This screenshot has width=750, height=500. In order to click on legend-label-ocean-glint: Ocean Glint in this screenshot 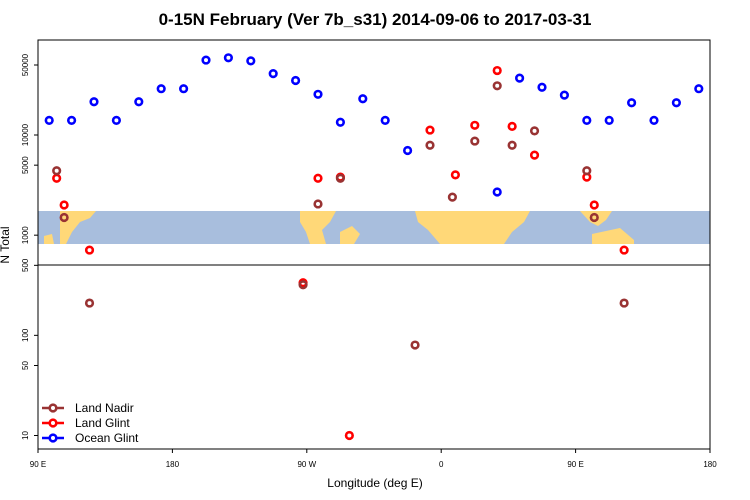, I will do `click(107, 438)`.